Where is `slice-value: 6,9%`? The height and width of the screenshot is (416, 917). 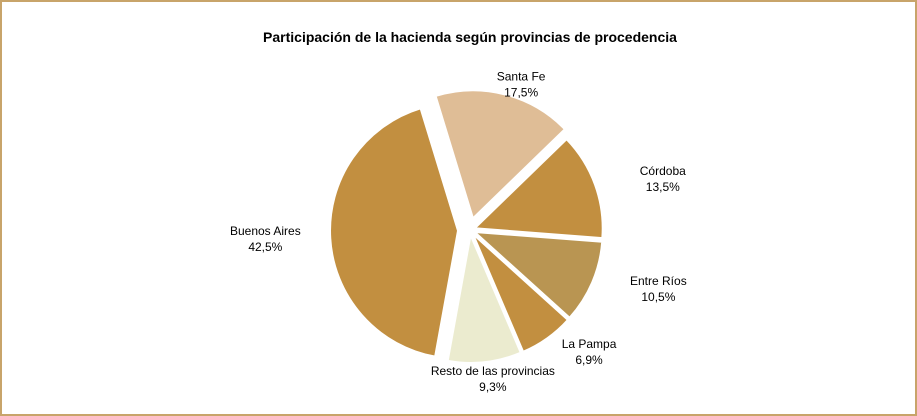 slice-value: 6,9% is located at coordinates (589, 360).